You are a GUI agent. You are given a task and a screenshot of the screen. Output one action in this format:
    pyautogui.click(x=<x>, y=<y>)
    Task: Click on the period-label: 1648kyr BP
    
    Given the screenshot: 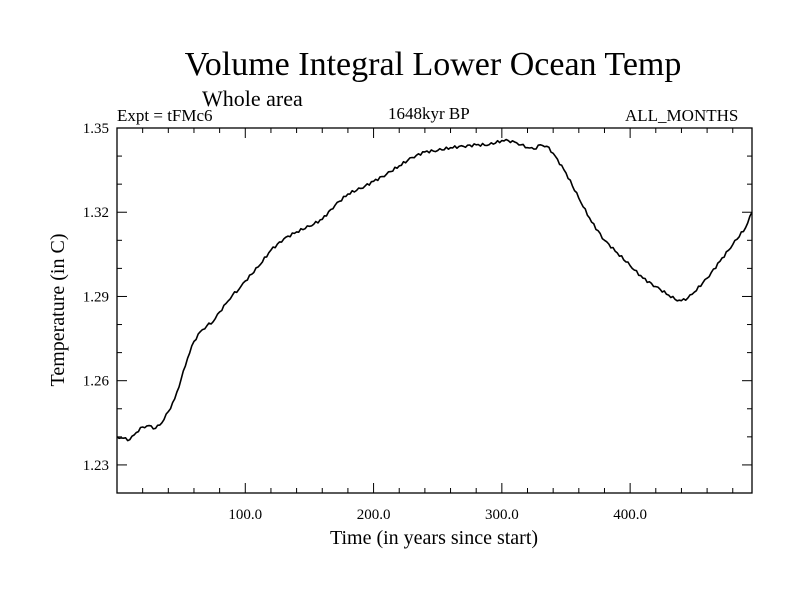 What is the action you would take?
    pyautogui.click(x=429, y=113)
    